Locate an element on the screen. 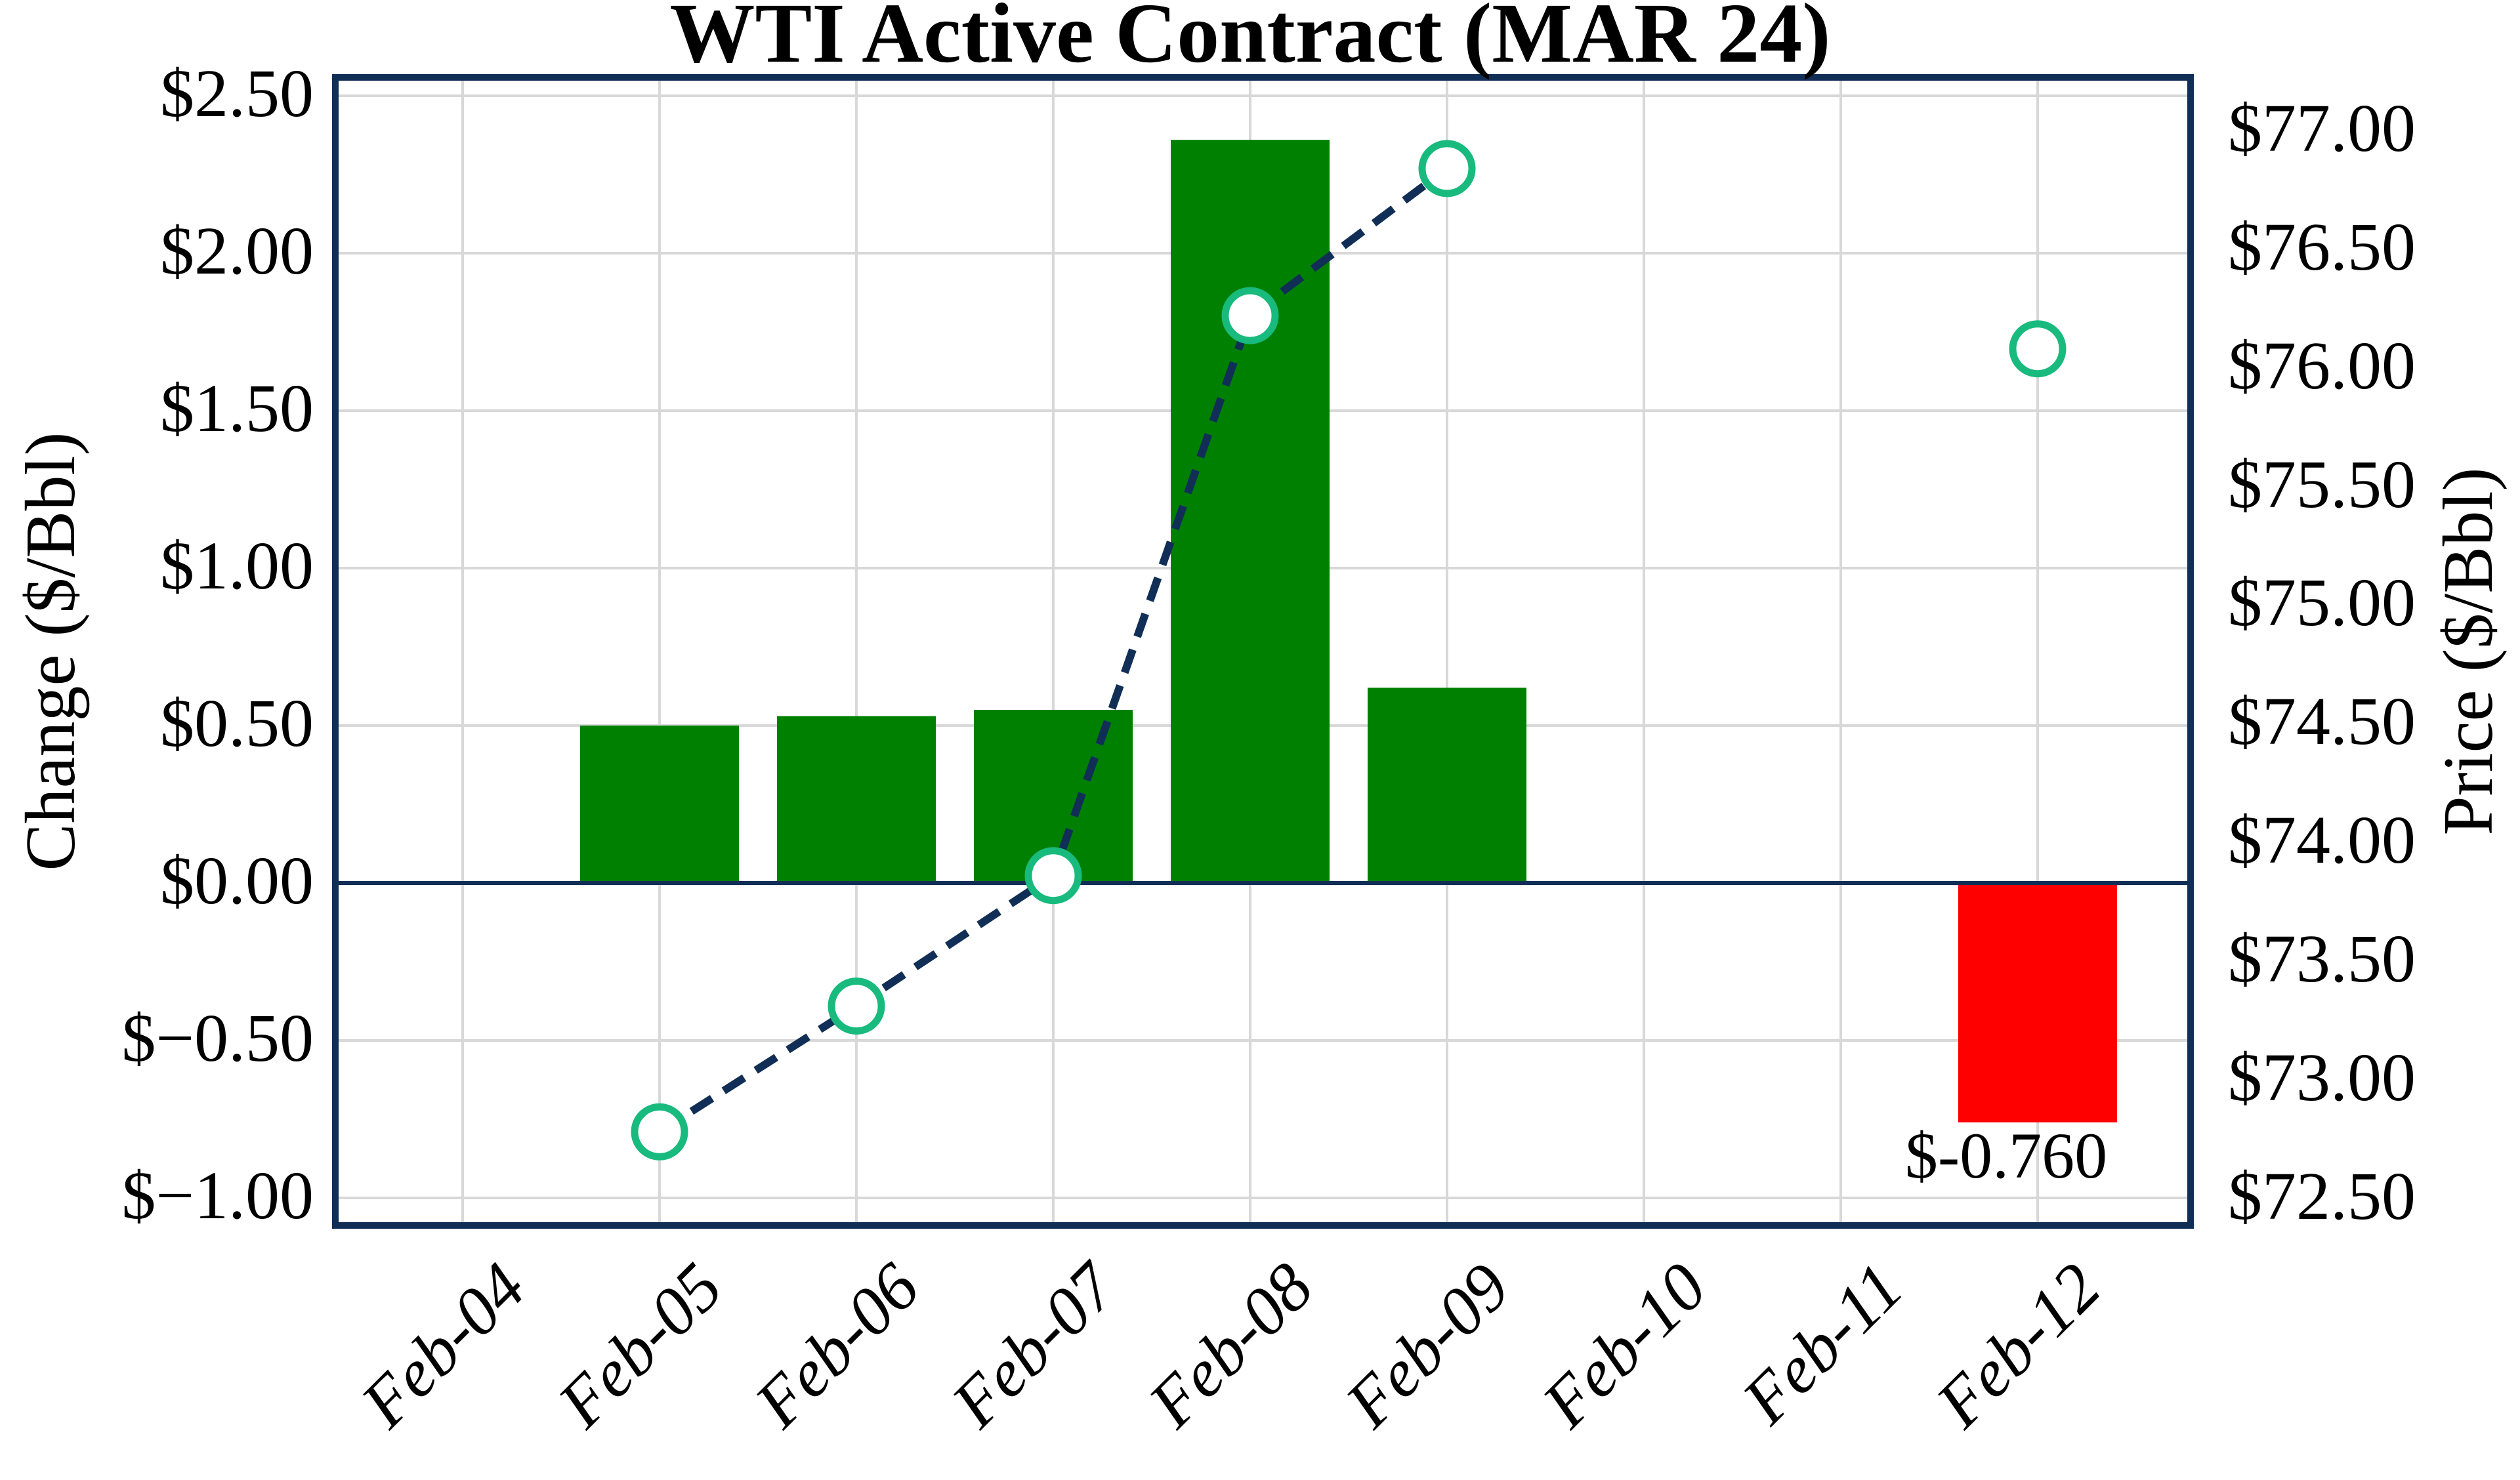 This screenshot has height=1480, width=2520. left-y-tick-label: $0.50 is located at coordinates (237, 723).